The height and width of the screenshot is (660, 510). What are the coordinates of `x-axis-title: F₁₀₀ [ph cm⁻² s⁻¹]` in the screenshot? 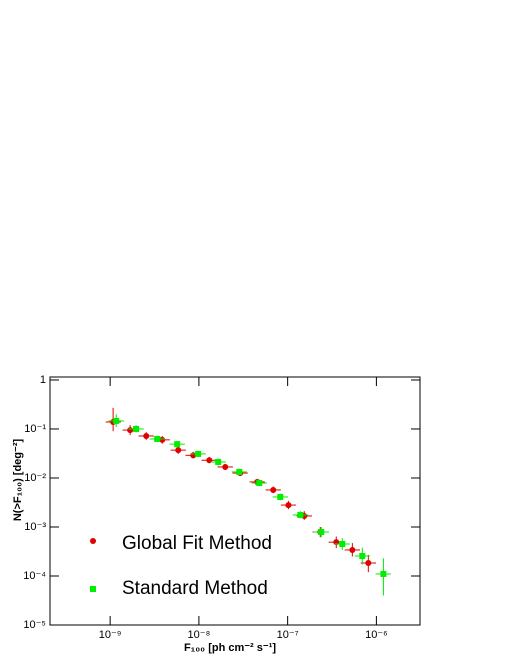 It's located at (230, 648).